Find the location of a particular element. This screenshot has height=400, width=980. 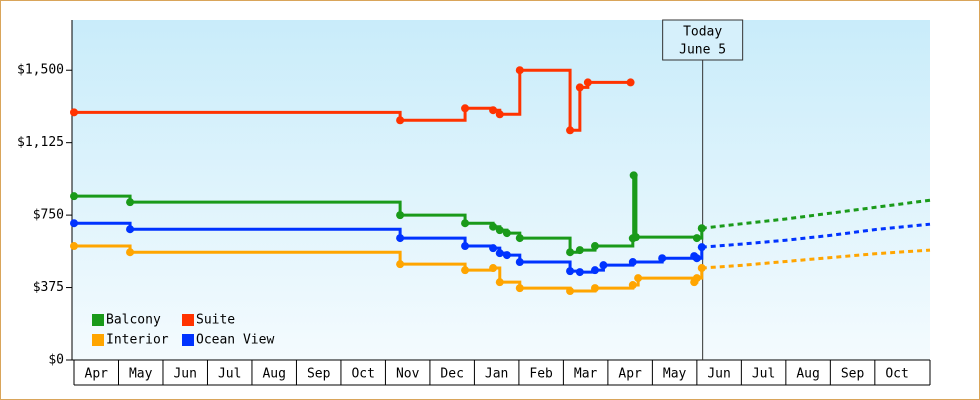

legend-label: Suite is located at coordinates (215, 320).